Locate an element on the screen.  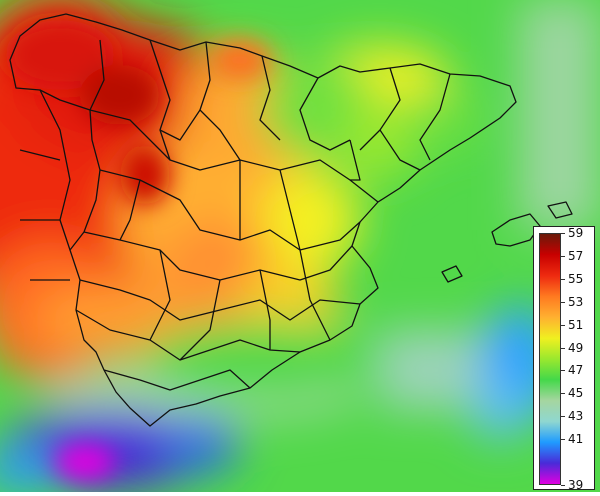
legend-label: 53 is located at coordinates (576, 301).